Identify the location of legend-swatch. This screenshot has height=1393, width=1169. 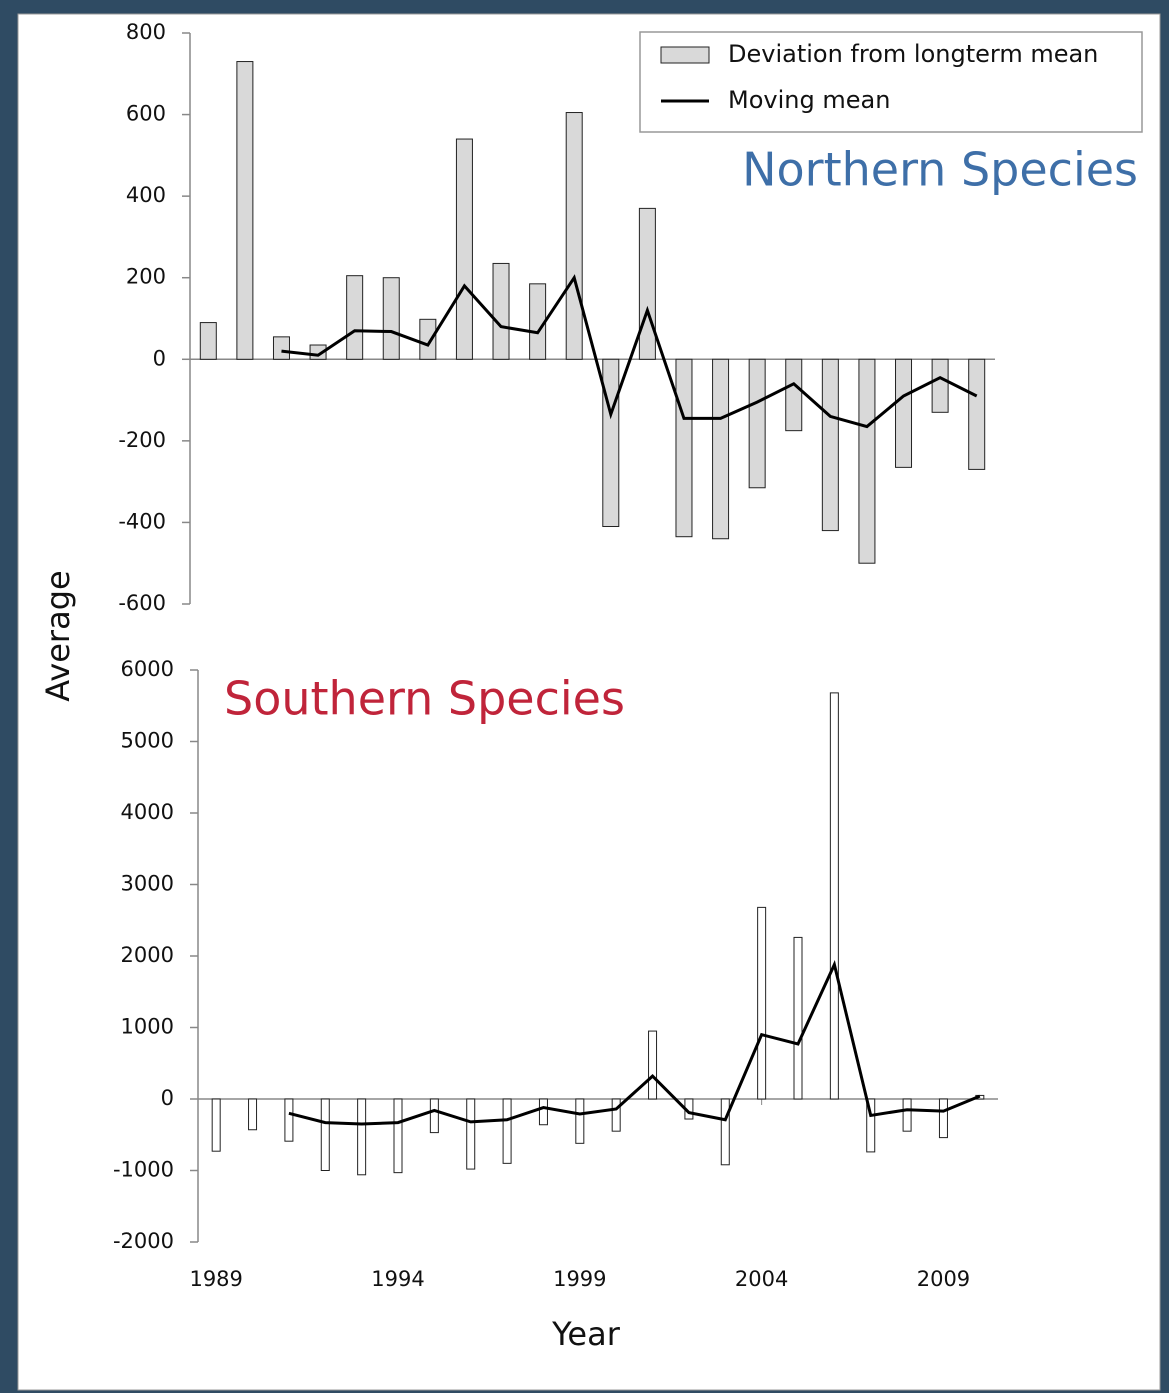
(685, 55).